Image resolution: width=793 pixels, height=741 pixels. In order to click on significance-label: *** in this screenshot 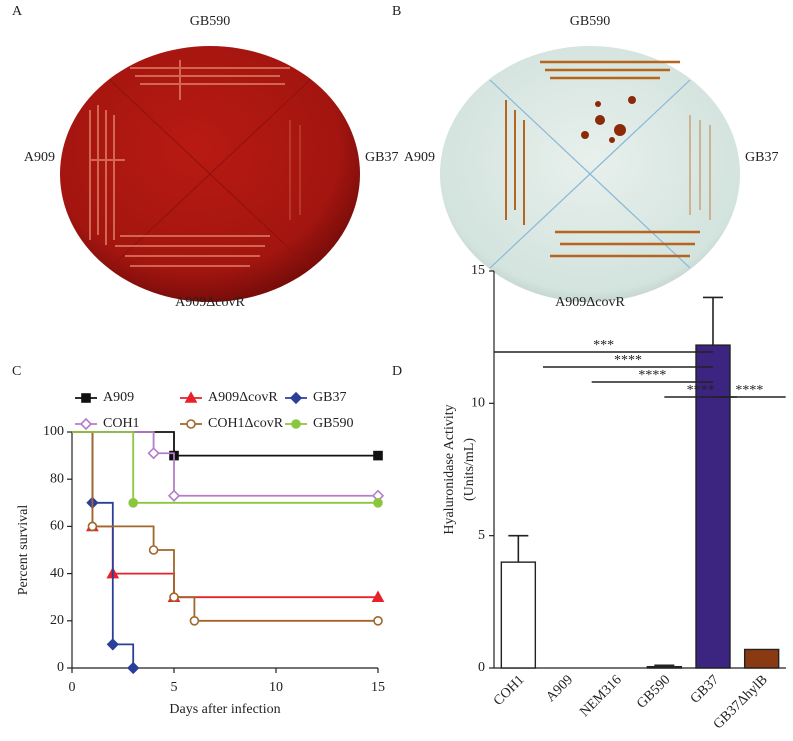, I will do `click(603, 345)`.